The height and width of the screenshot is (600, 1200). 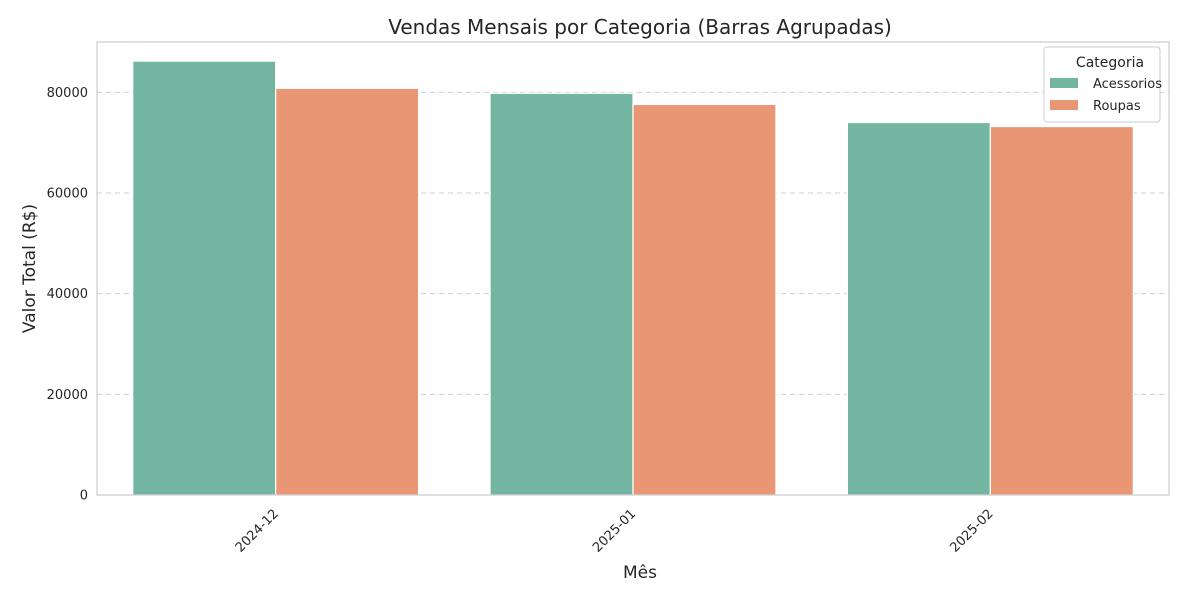 I want to click on legend-label-acessorios: Acessorios, so click(x=1127, y=84).